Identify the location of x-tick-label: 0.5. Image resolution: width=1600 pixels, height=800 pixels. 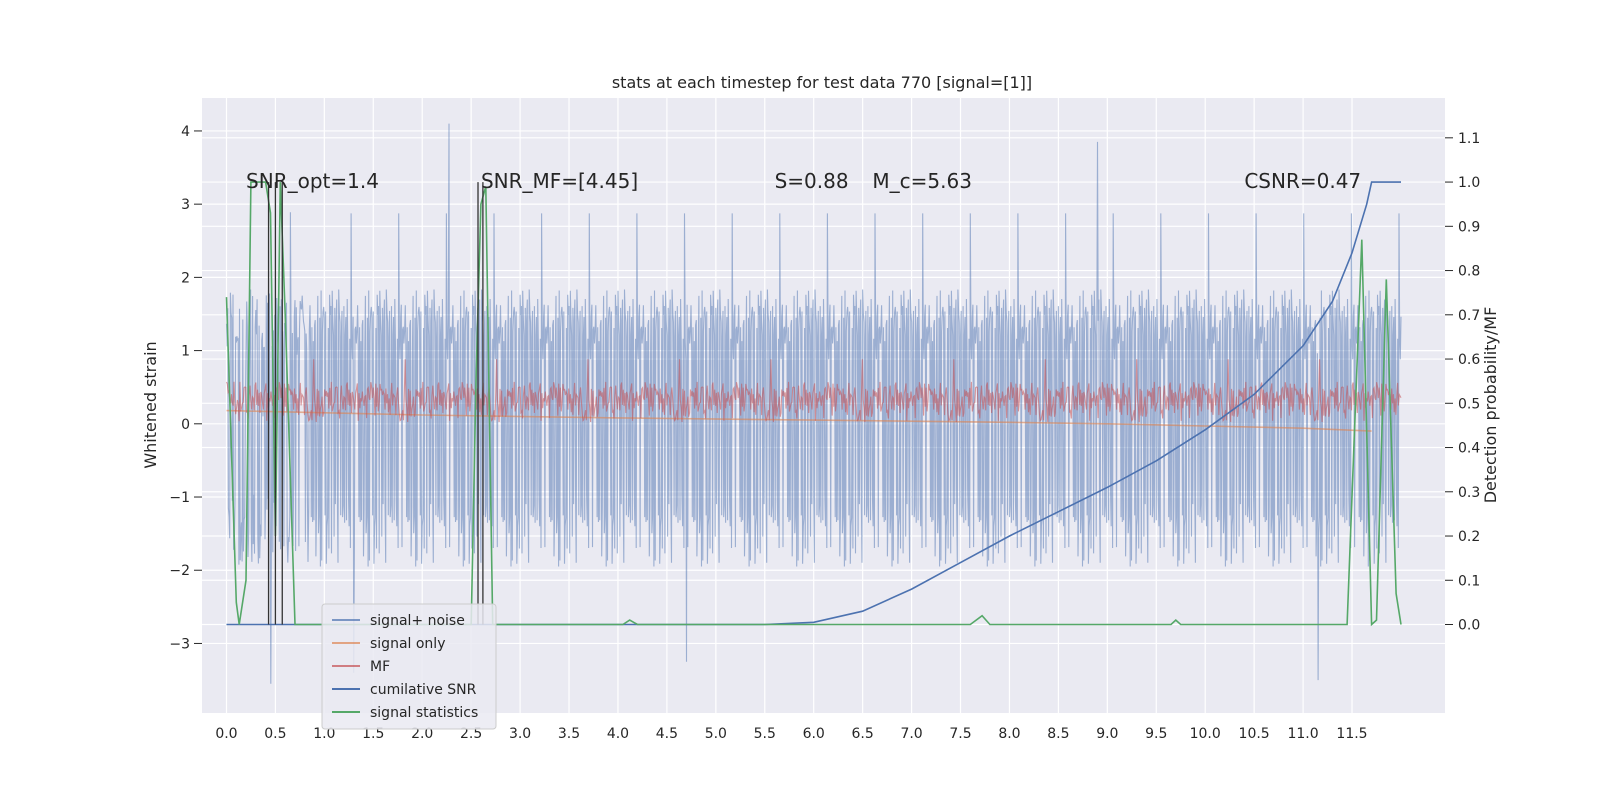
(275, 734).